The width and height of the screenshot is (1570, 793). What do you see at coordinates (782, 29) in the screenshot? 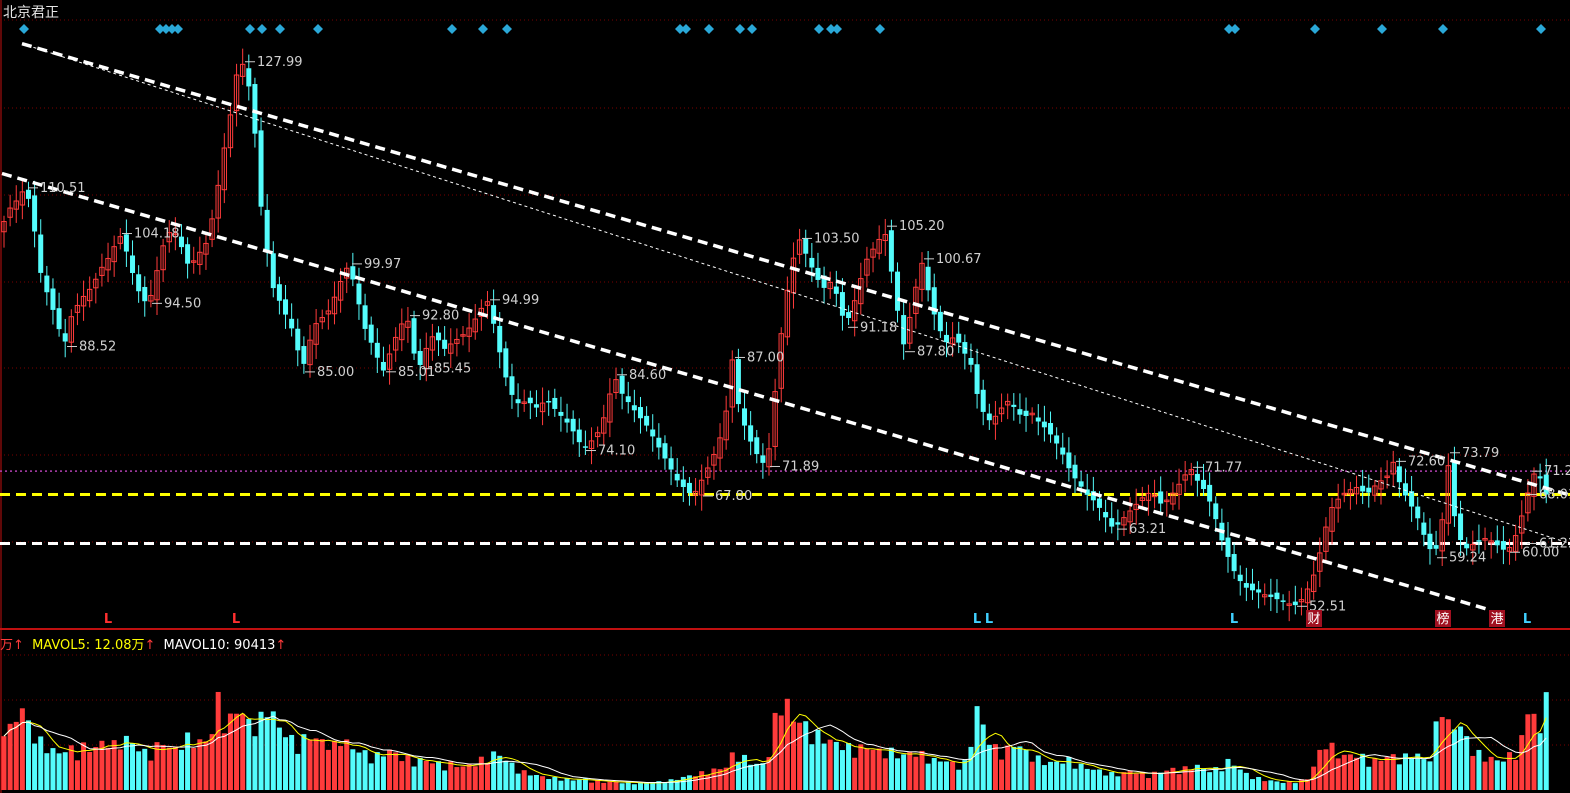
I see `event-diamonds` at bounding box center [782, 29].